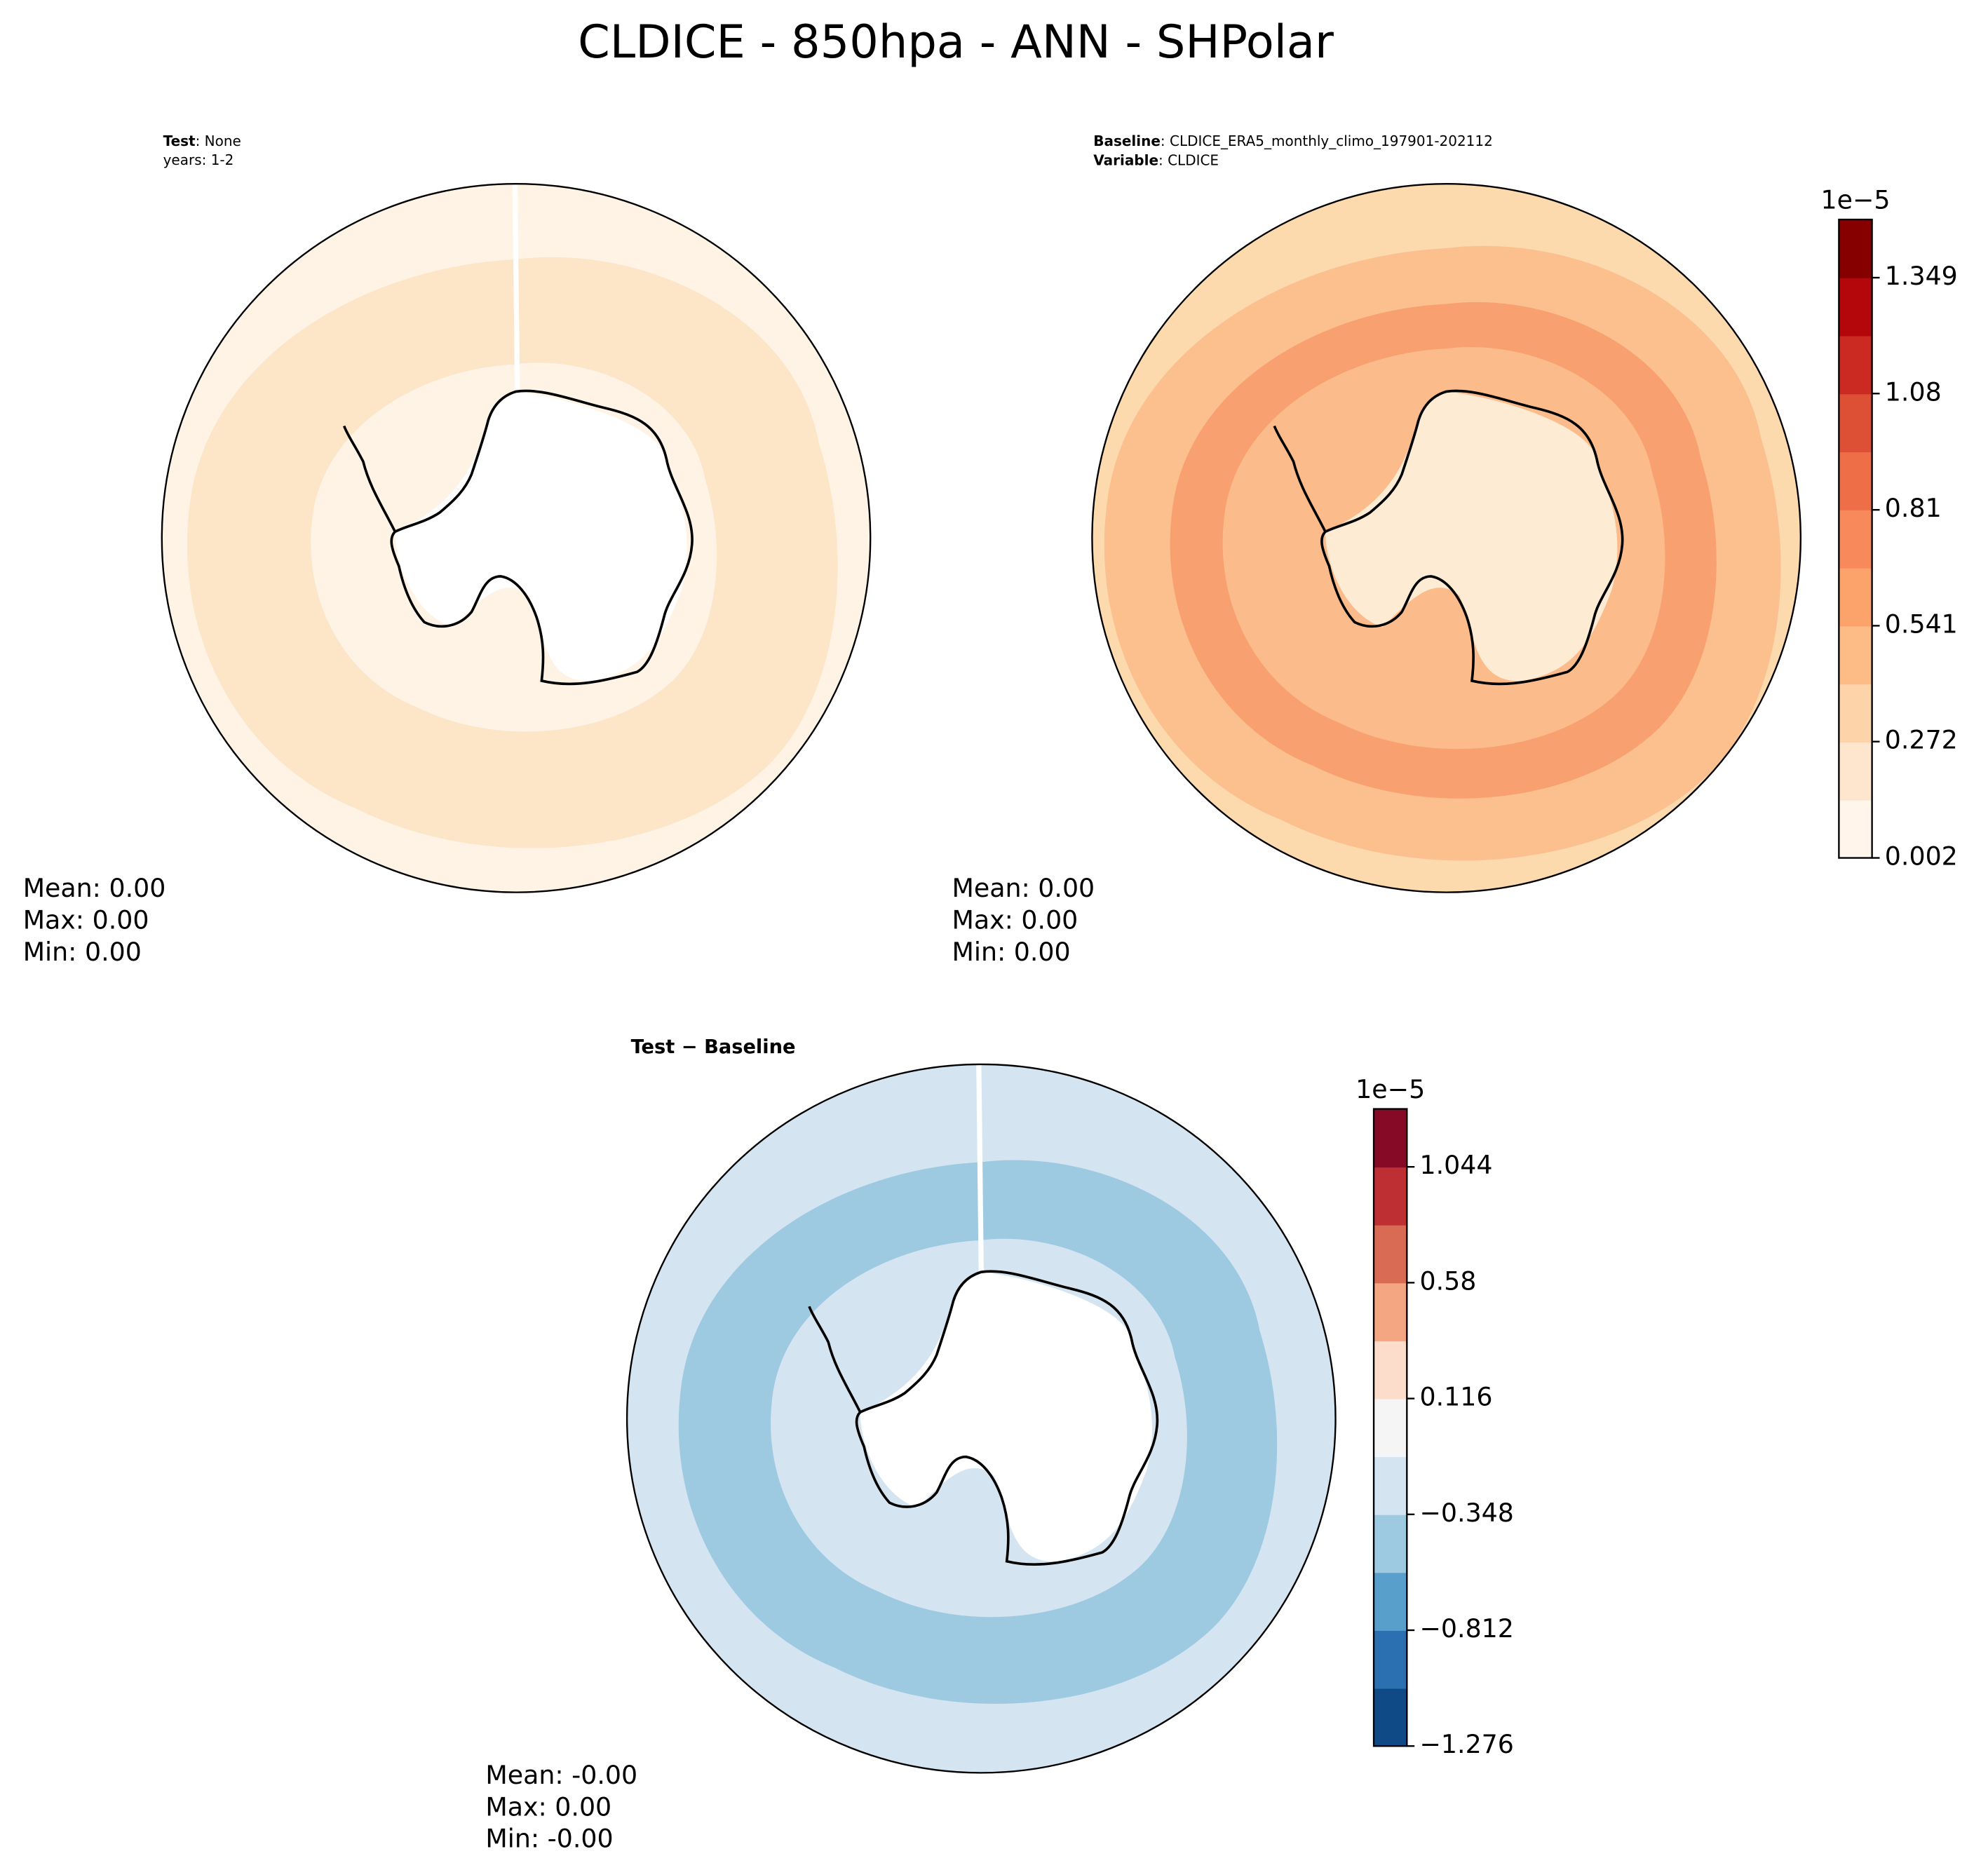 The width and height of the screenshot is (1988, 1870). What do you see at coordinates (714, 1047) in the screenshot?
I see `panel-title: Test − Baseline` at bounding box center [714, 1047].